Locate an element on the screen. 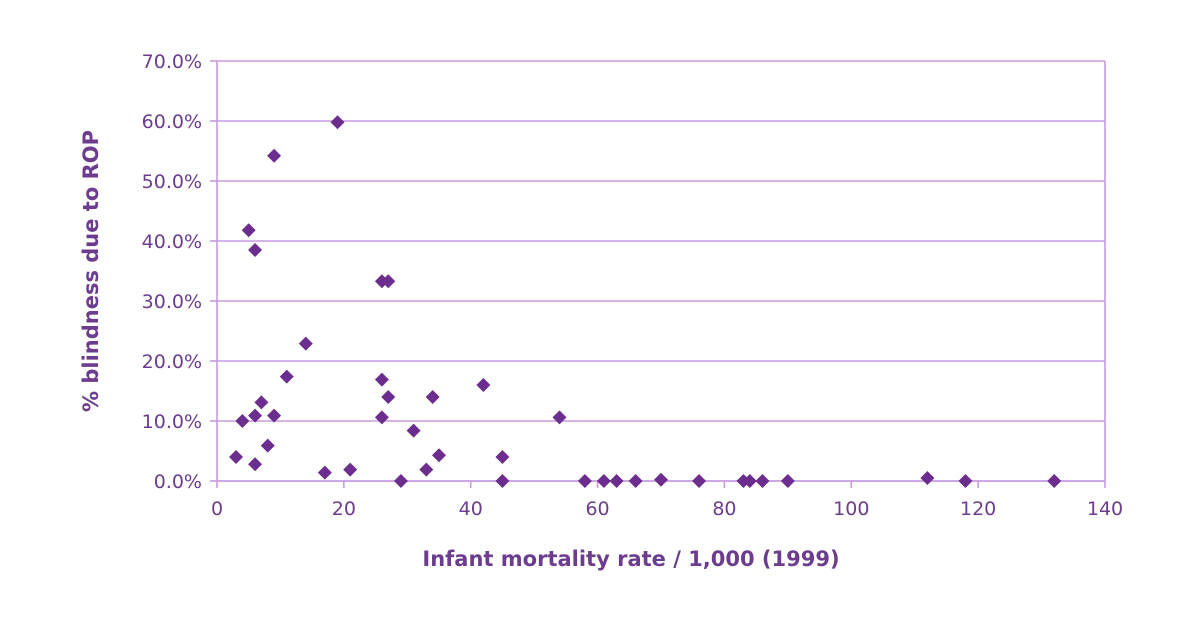  x-axis-ticks: 0 20 40 60 80 100 120 140 is located at coordinates (667, 500).